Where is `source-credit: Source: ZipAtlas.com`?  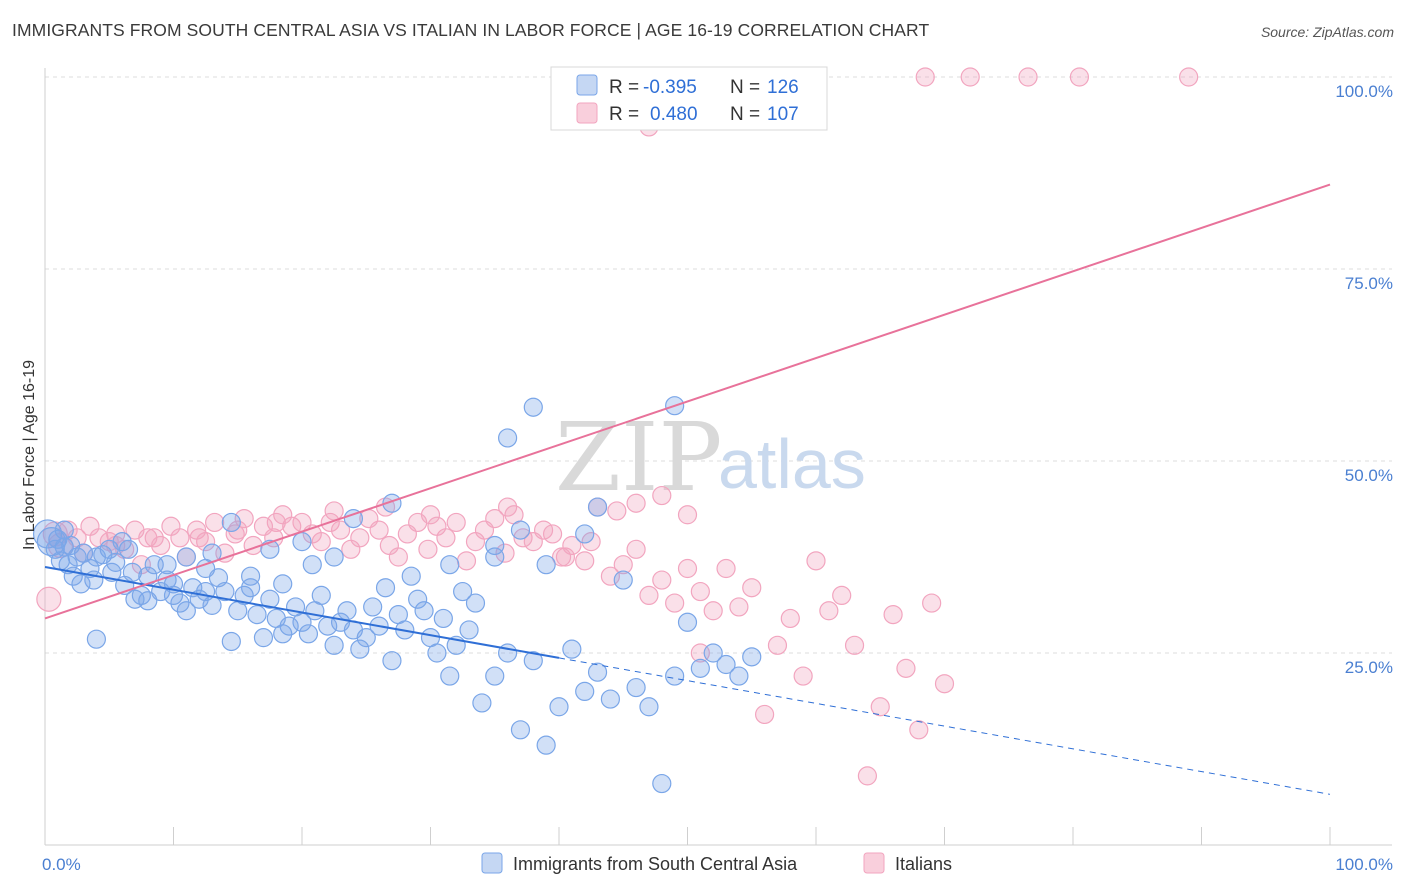 source-credit: Source: ZipAtlas.com is located at coordinates (1327, 32).